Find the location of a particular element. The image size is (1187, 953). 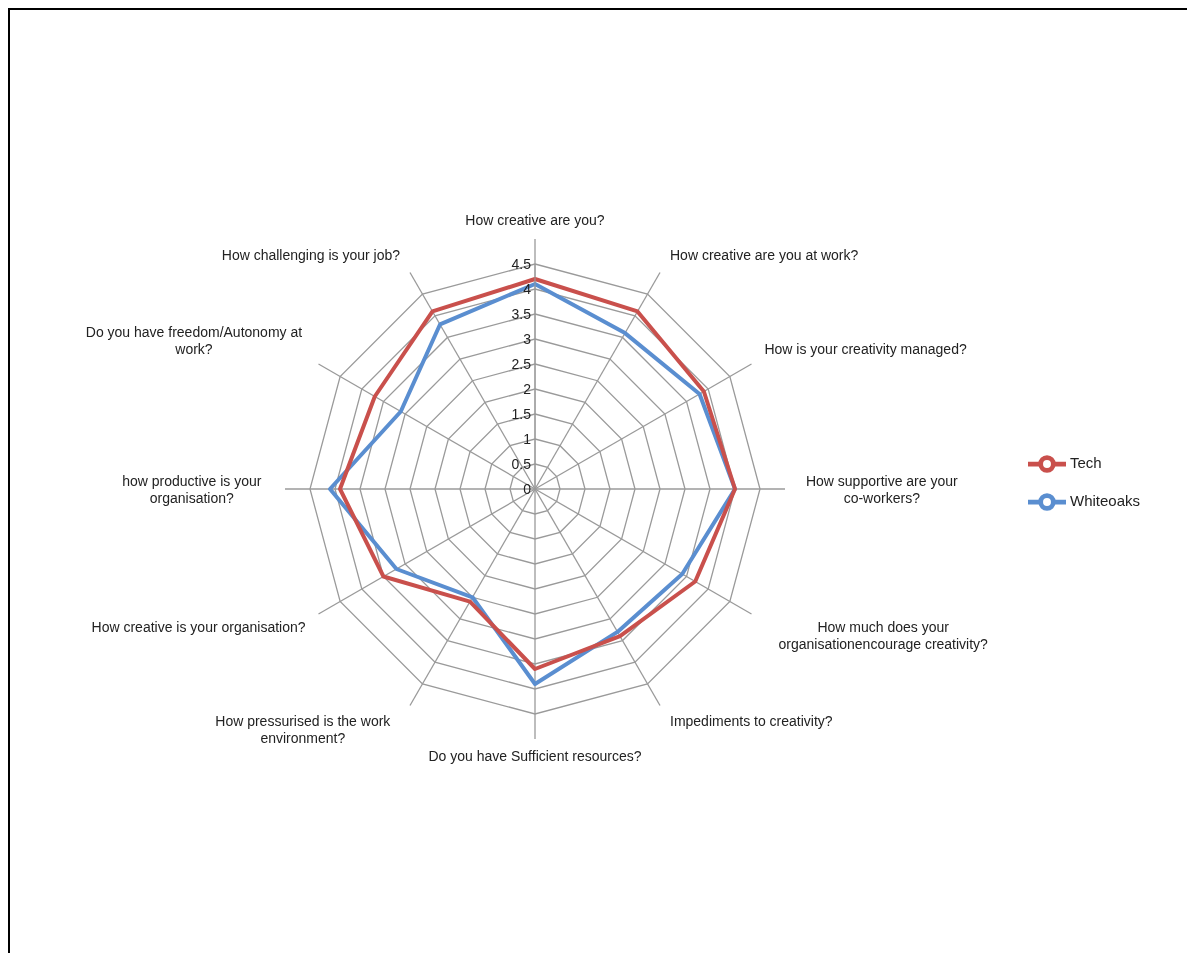

spoke-label: Impediments to creativity? is located at coordinates (751, 721).